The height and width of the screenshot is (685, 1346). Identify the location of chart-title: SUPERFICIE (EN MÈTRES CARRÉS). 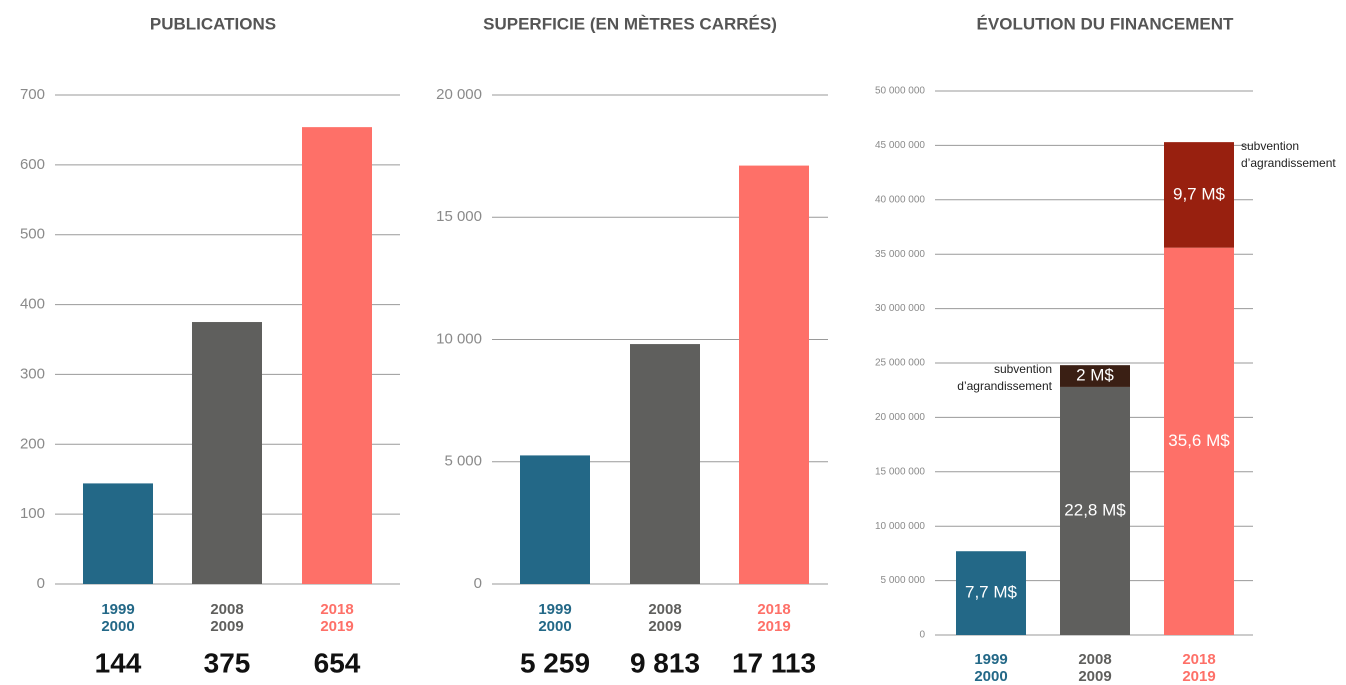
(630, 23).